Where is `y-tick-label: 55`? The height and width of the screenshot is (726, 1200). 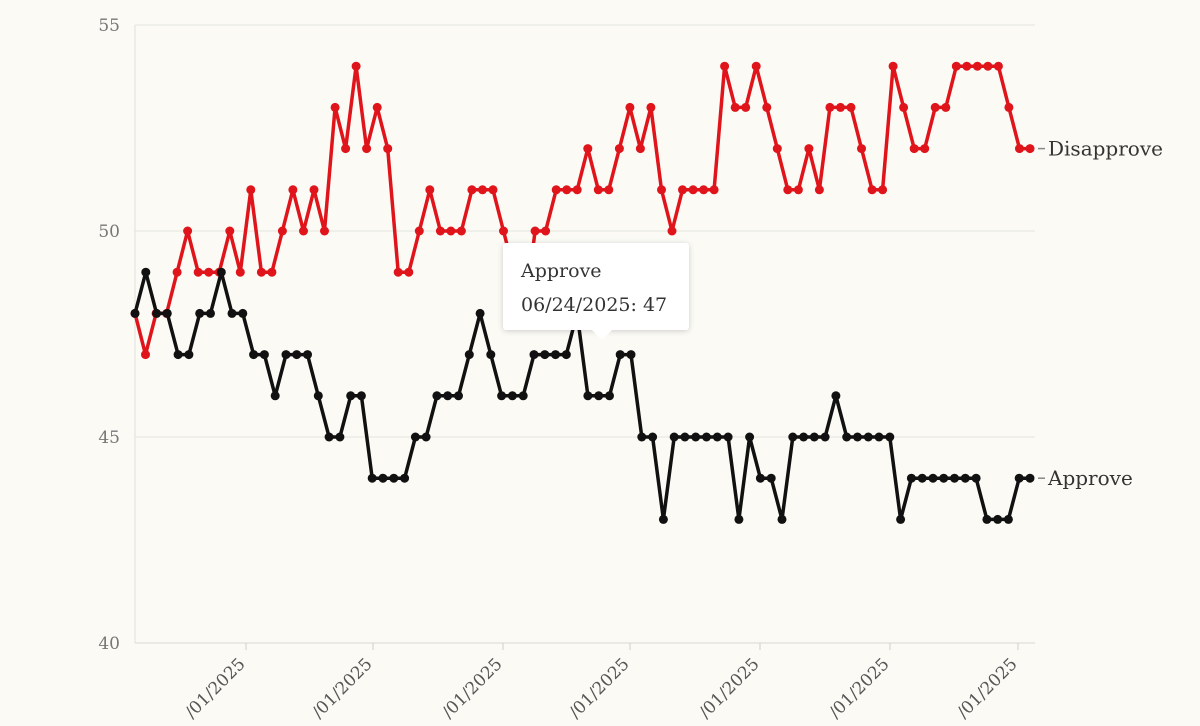
y-tick-label: 55 is located at coordinates (109, 26).